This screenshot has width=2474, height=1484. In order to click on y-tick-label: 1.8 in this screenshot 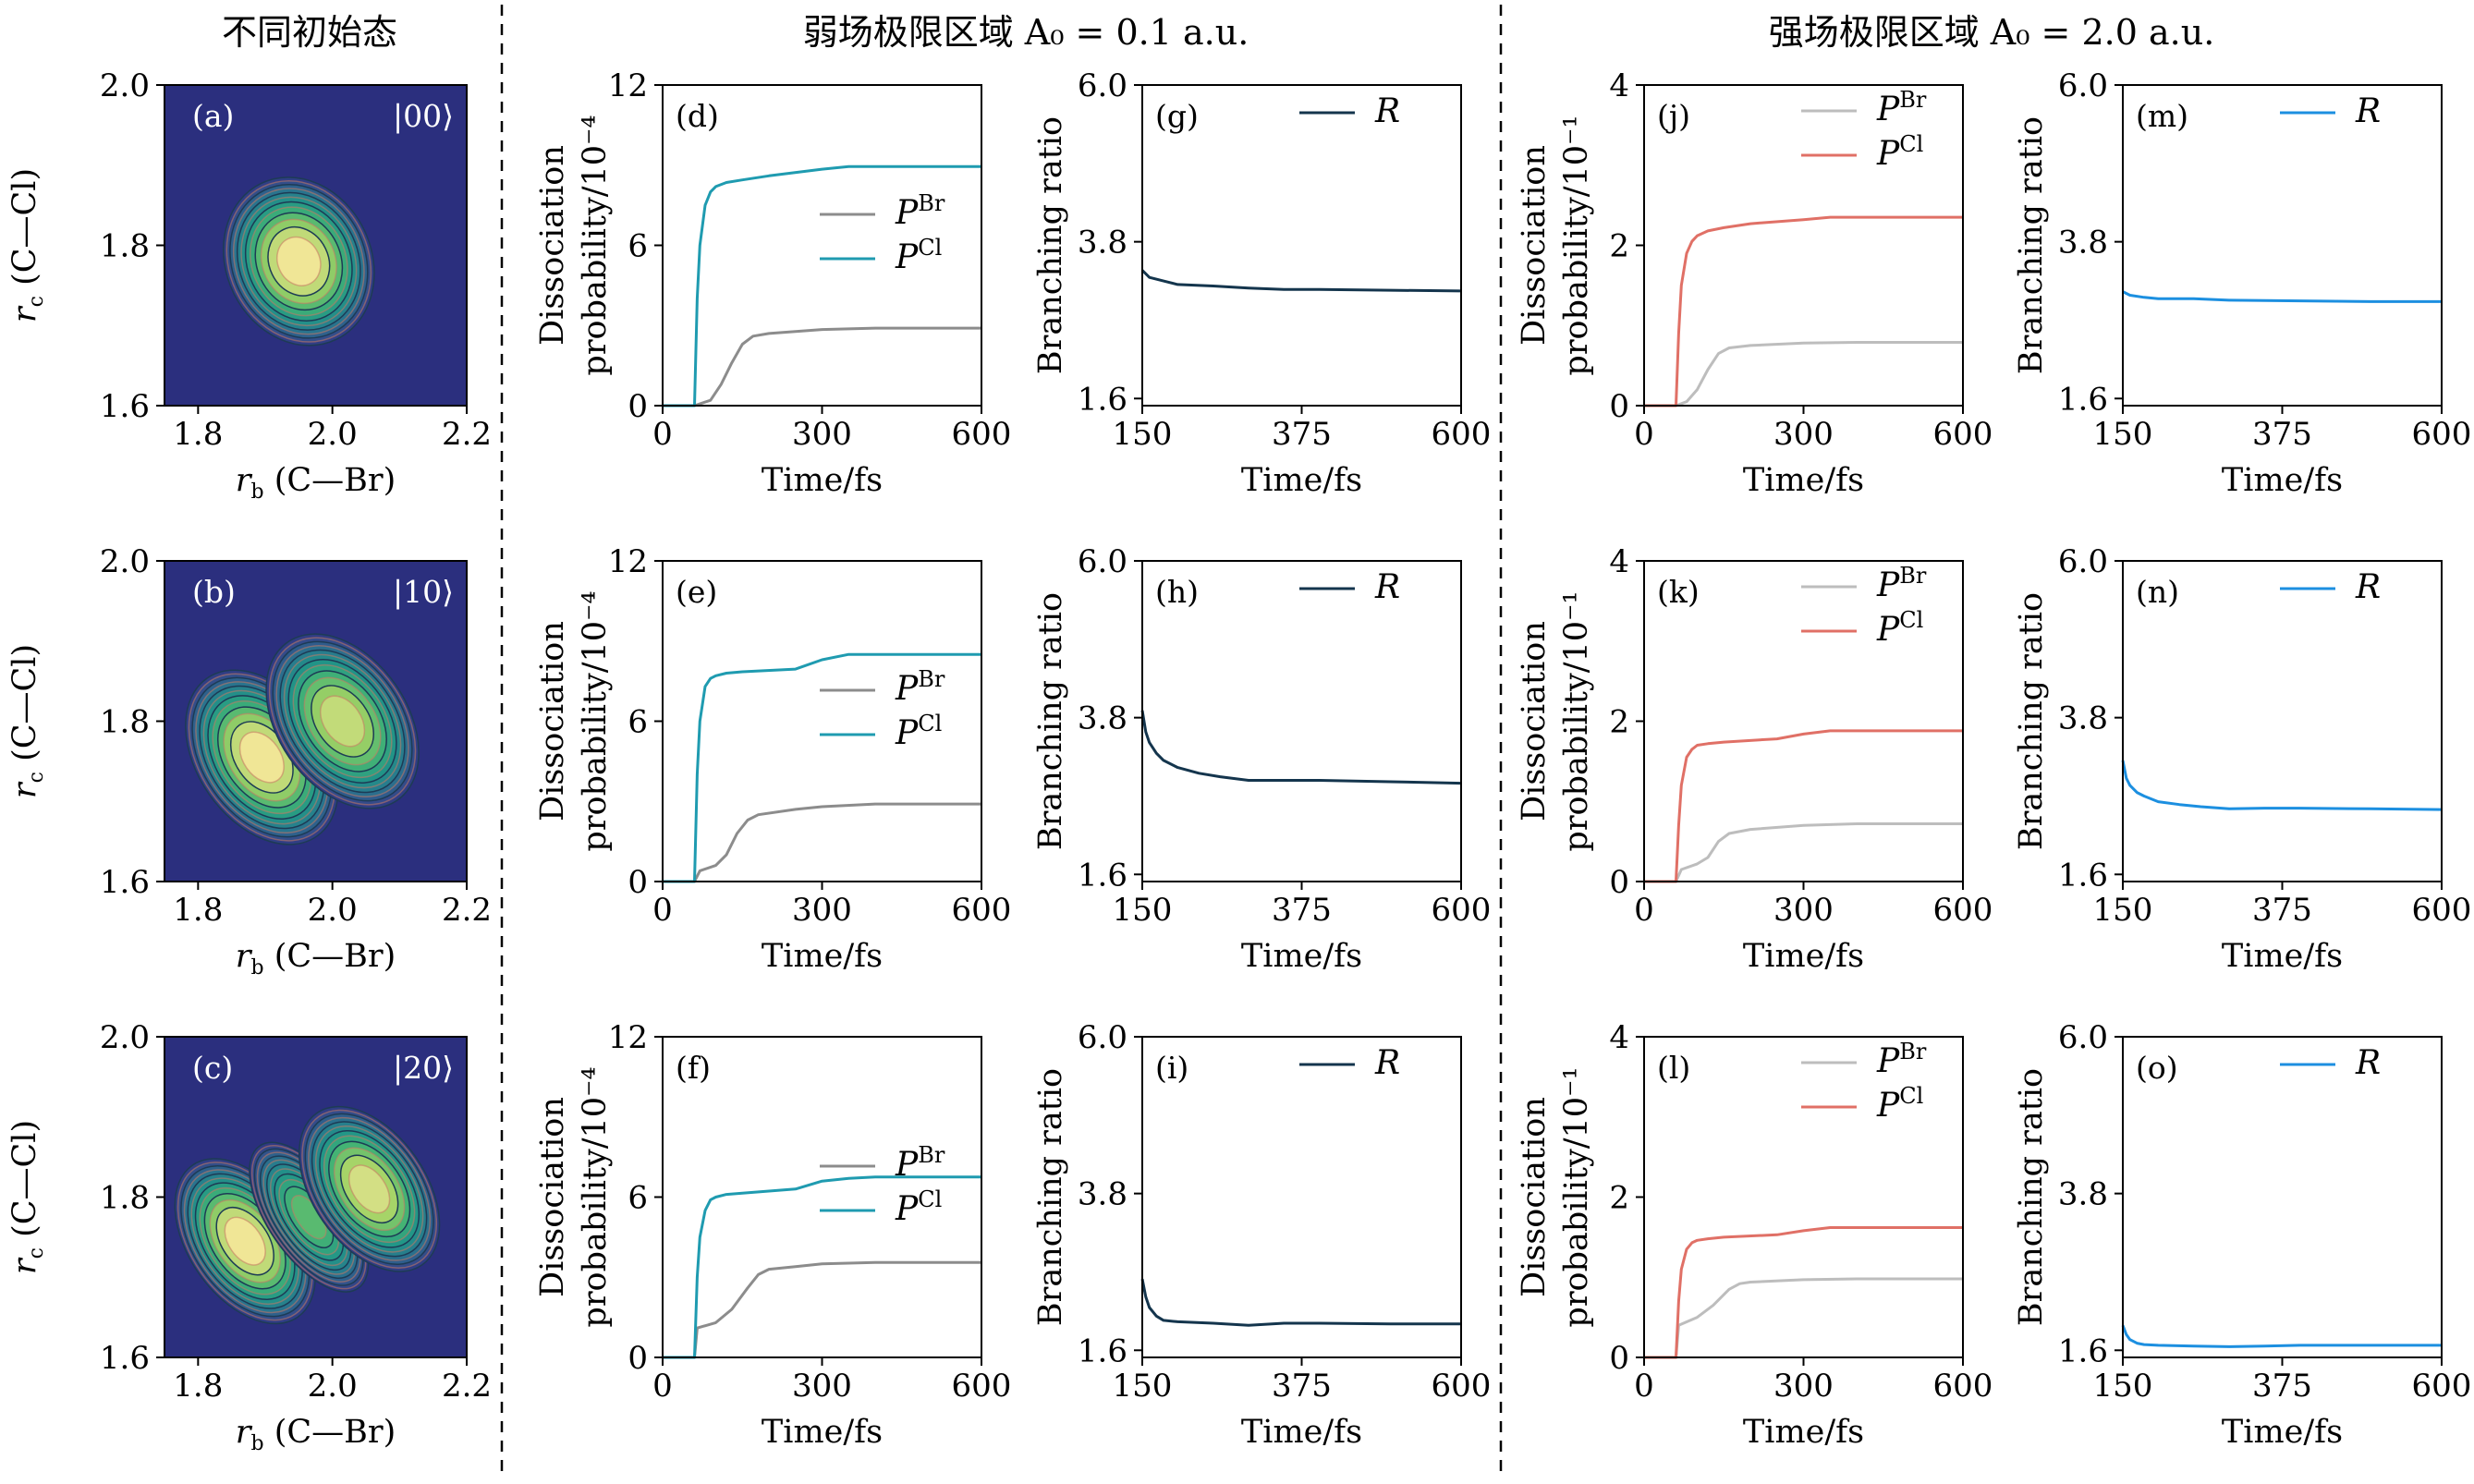, I will do `click(125, 722)`.